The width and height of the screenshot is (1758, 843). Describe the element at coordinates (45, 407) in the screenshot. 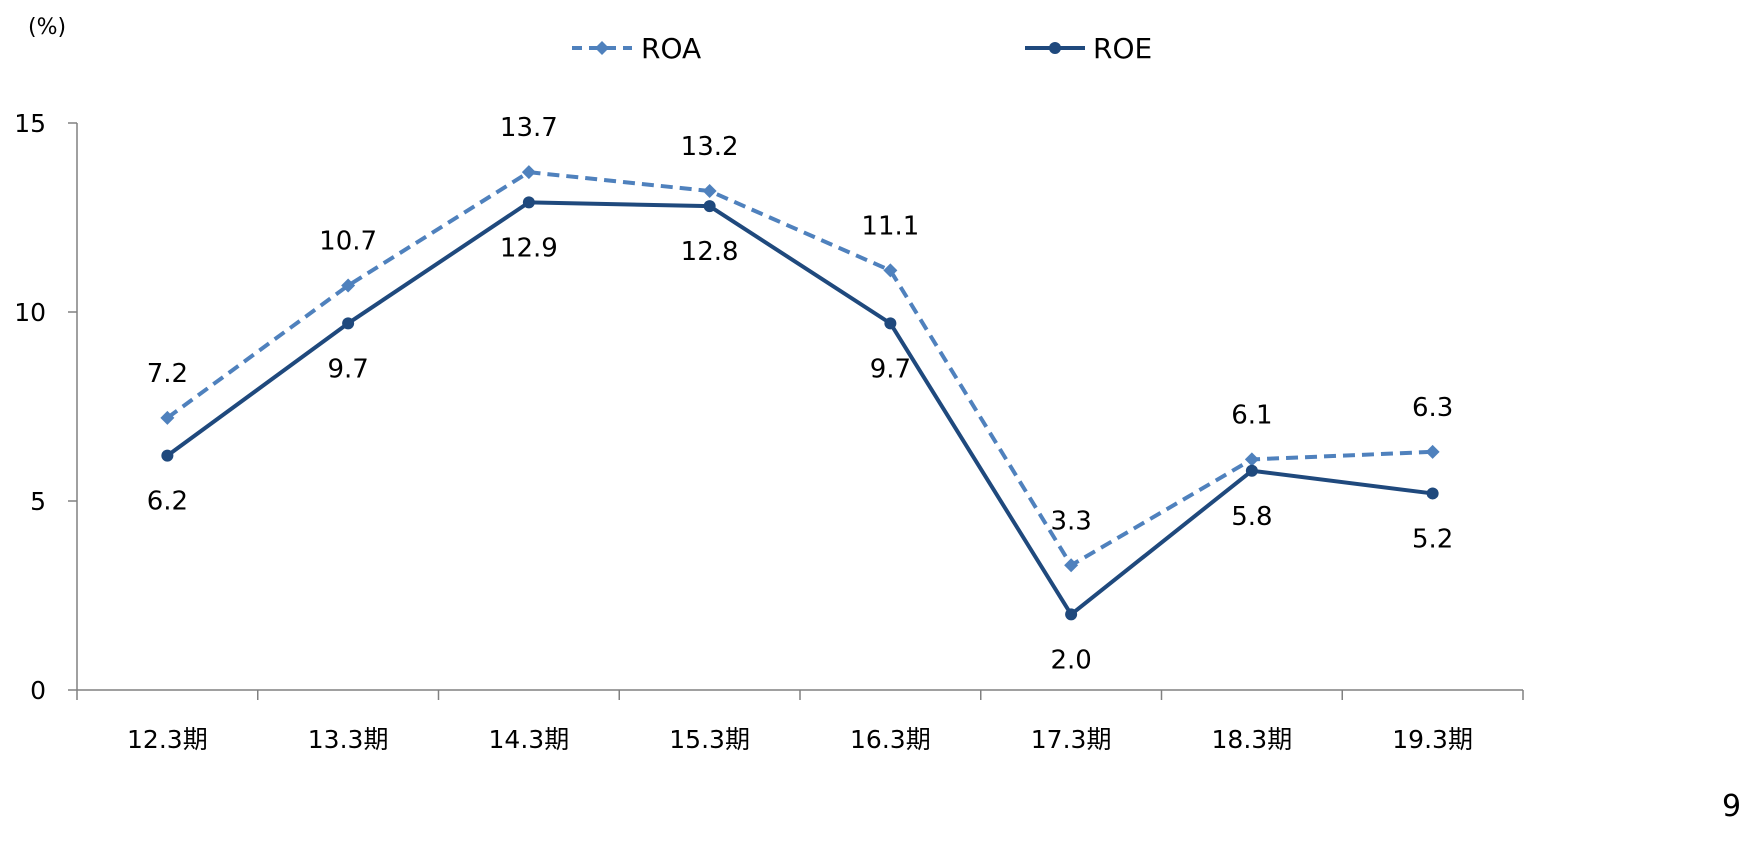

I see `y-axis-ticks: 0 5 10 15` at that location.